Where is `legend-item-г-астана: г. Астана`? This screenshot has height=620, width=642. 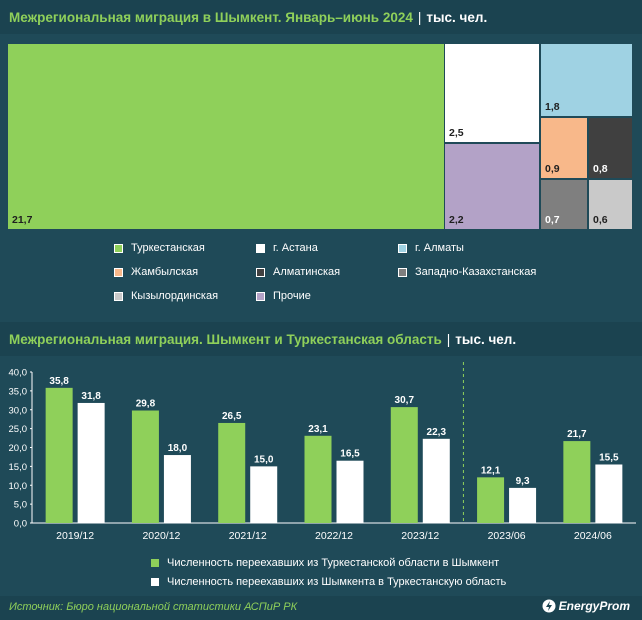 legend-item-г-астана: г. Астана is located at coordinates (287, 248).